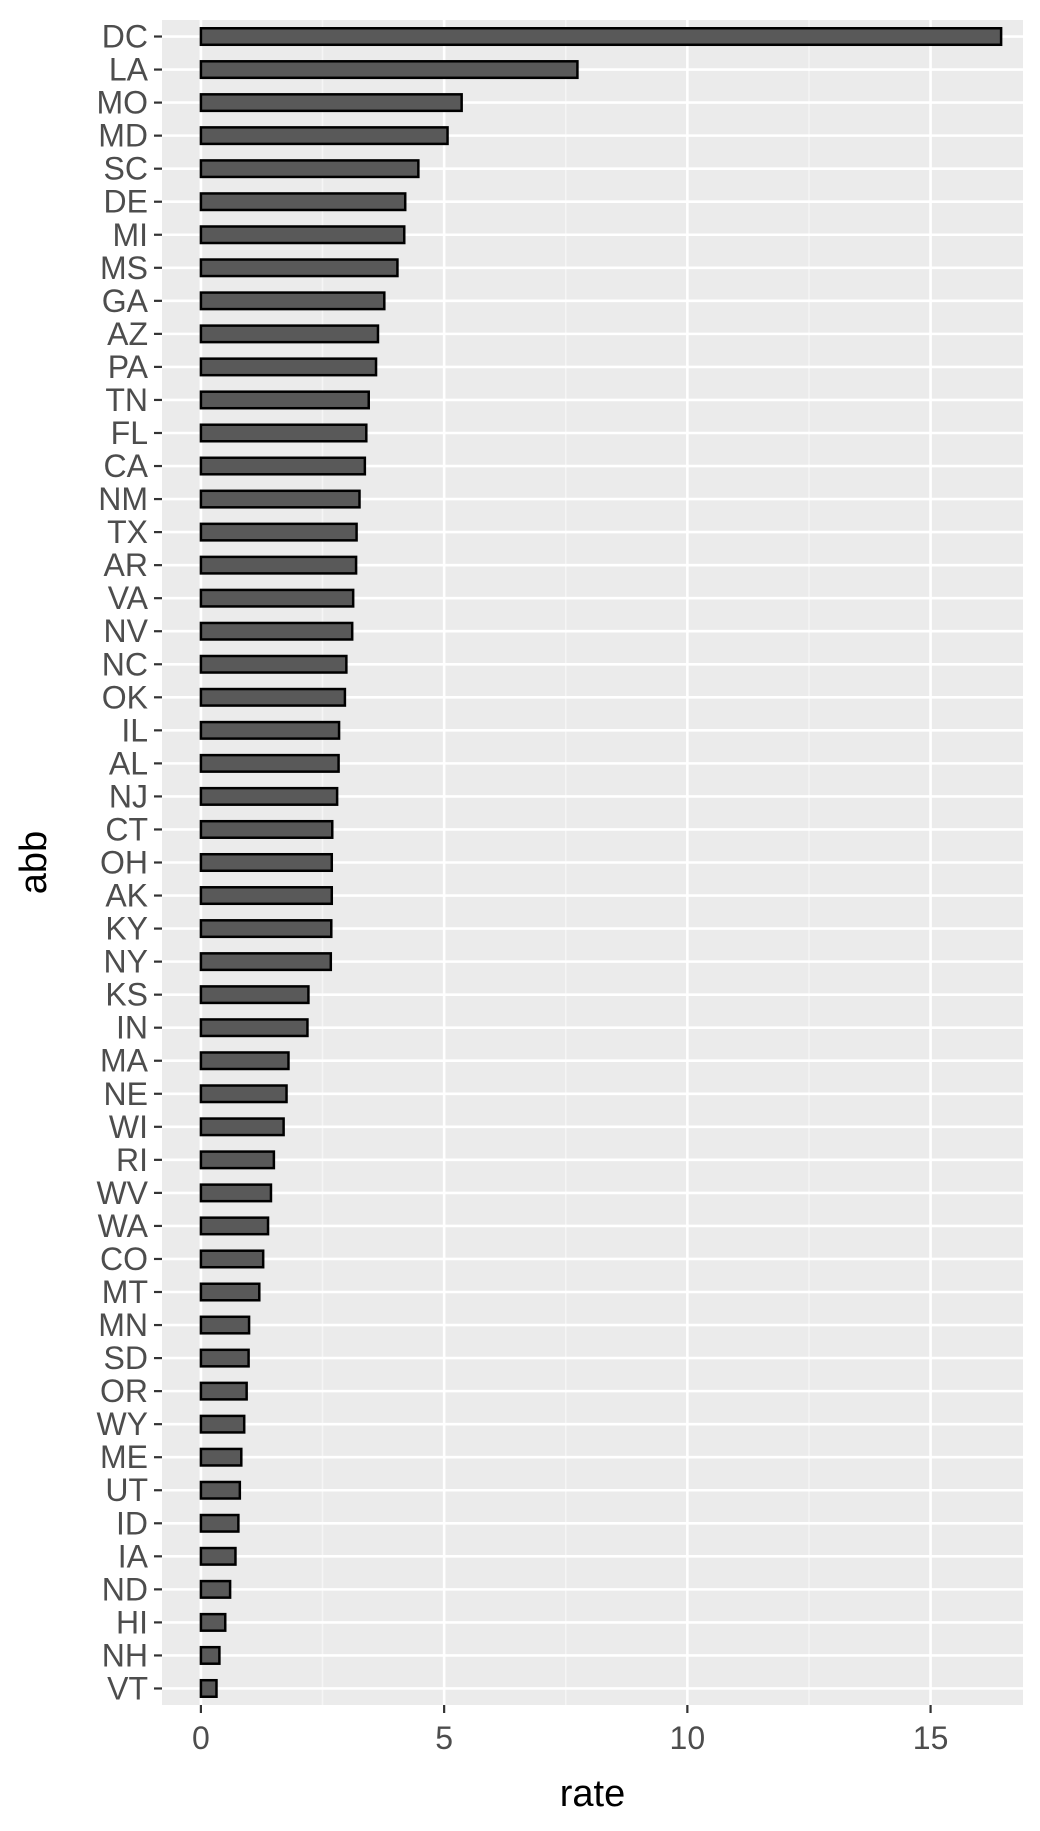  What do you see at coordinates (269, 796) in the screenshot?
I see `bar-nj` at bounding box center [269, 796].